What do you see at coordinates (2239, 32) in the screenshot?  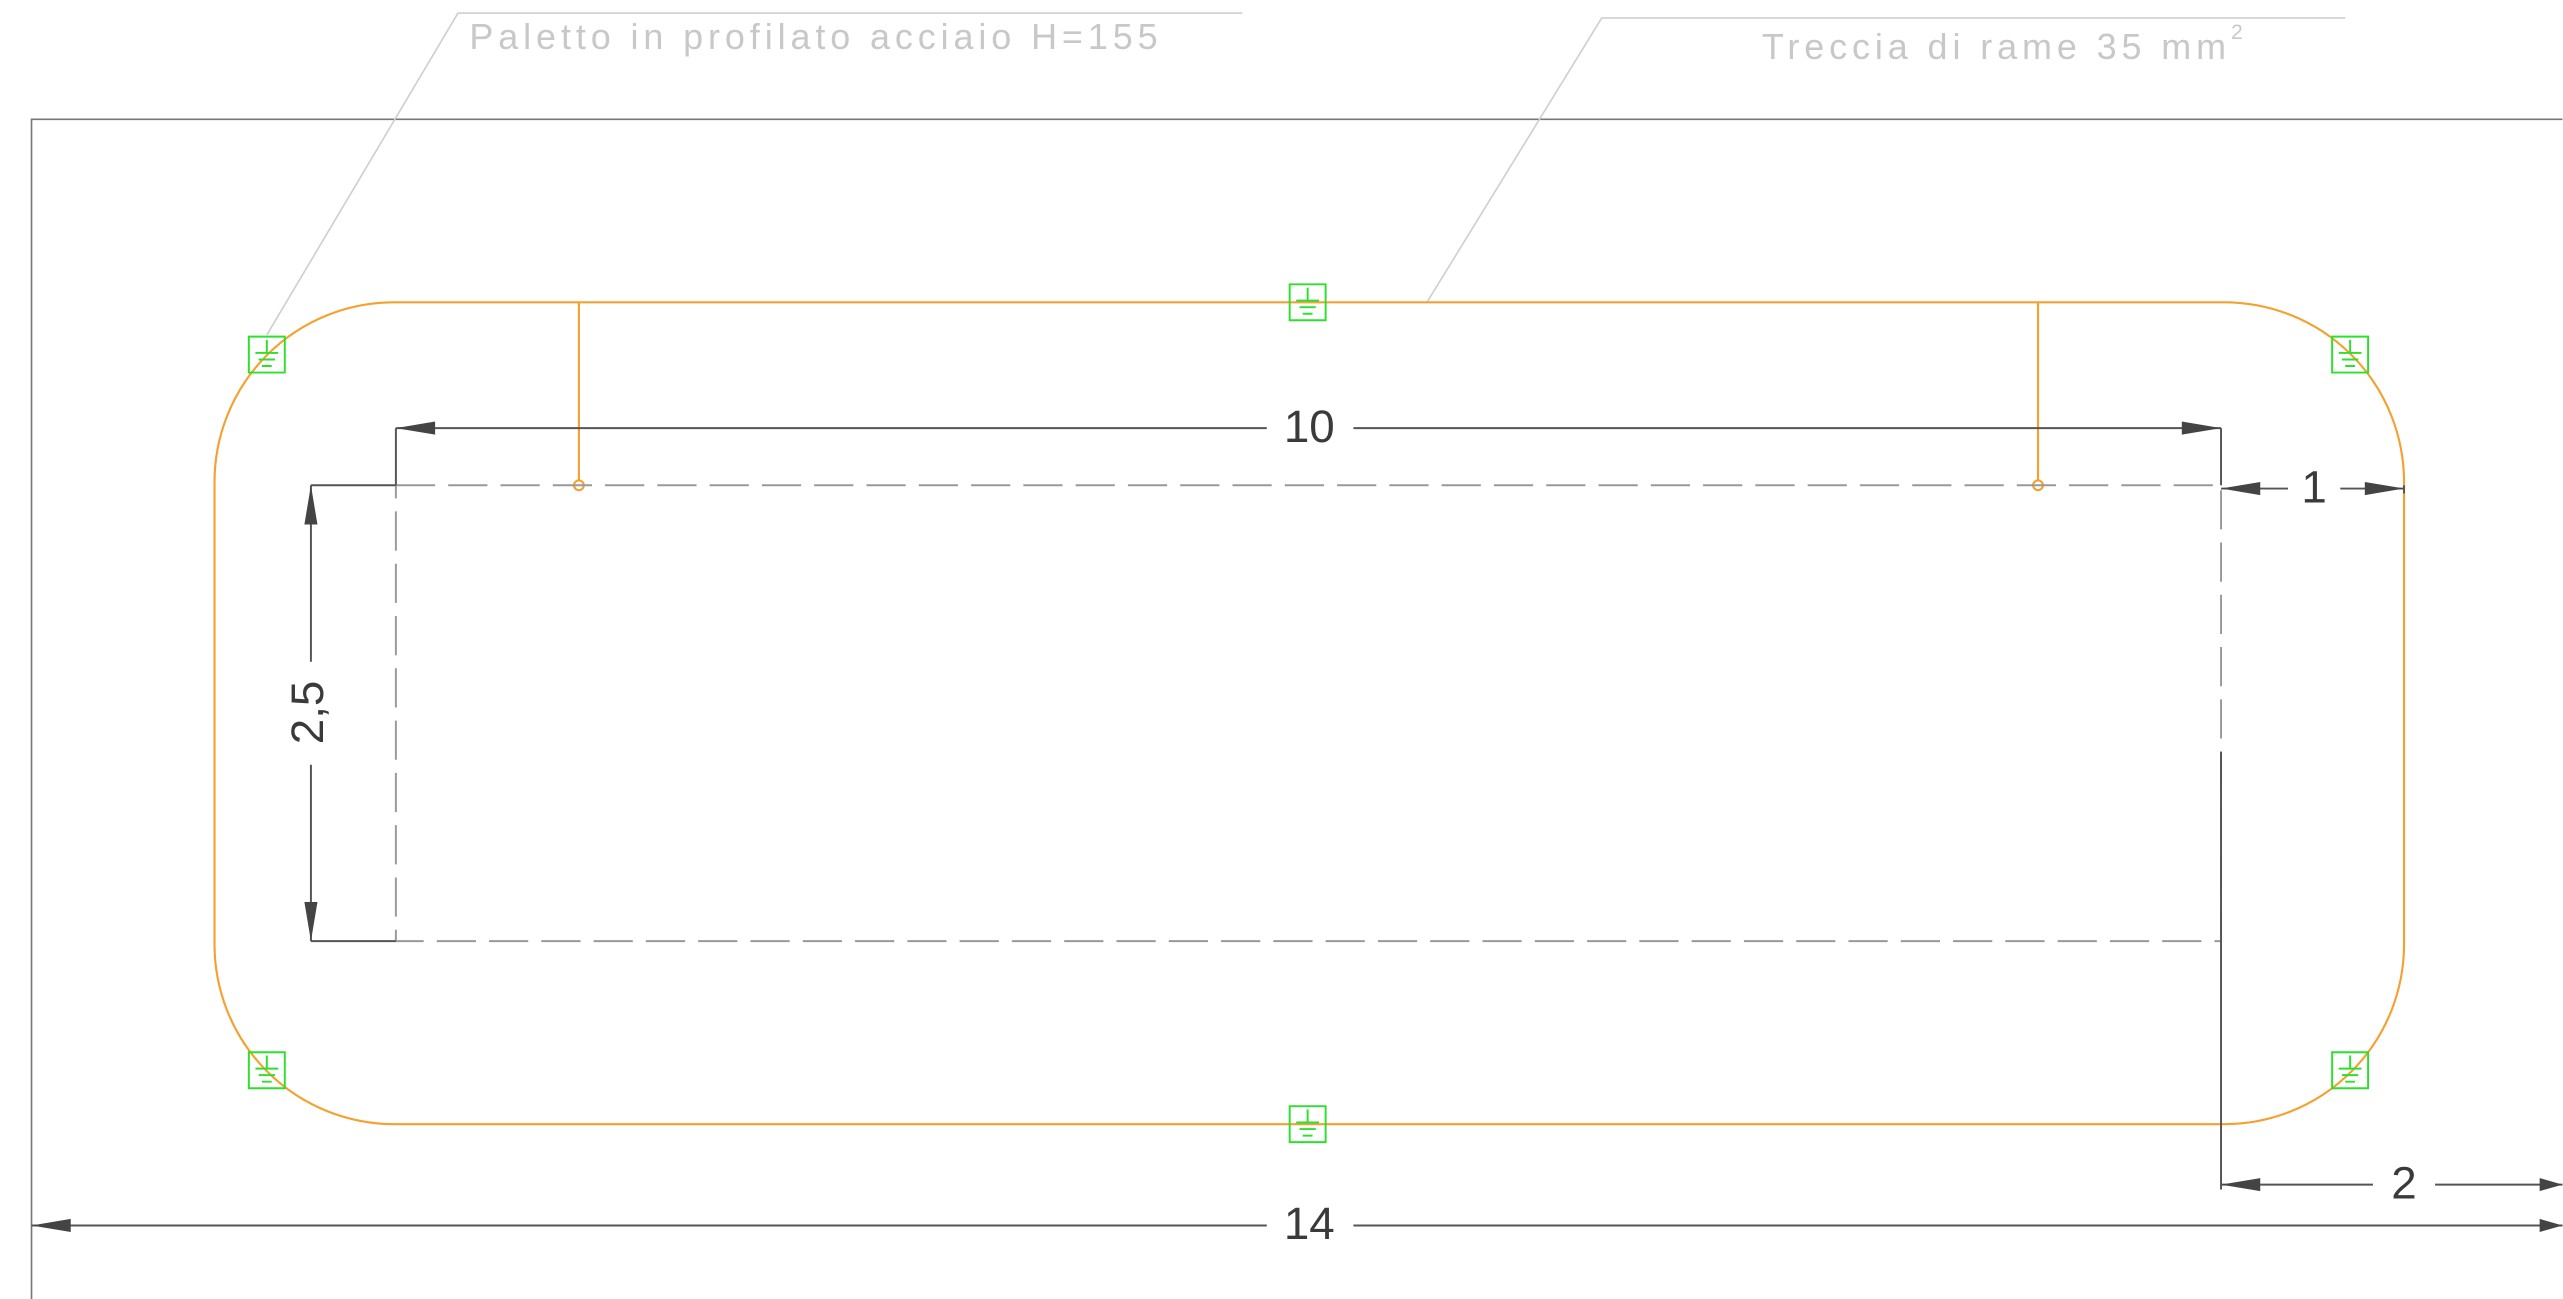 I see `note-superscript: 2` at bounding box center [2239, 32].